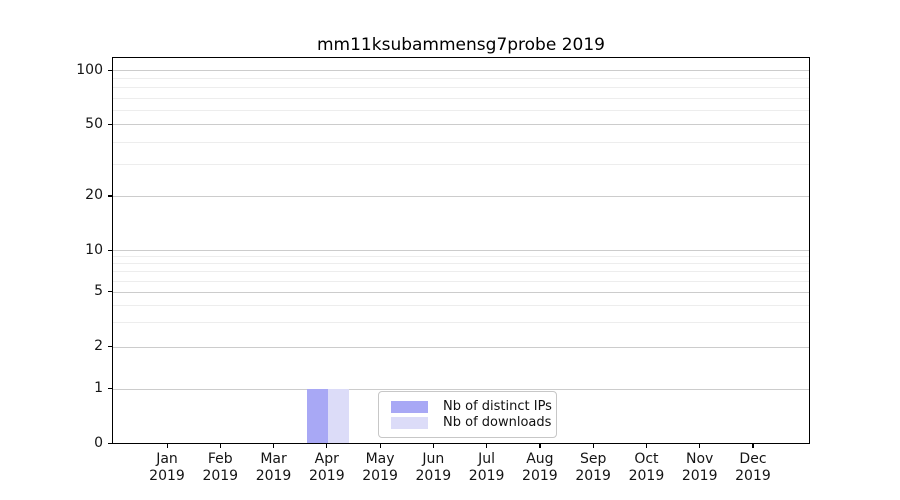 This screenshot has width=900, height=500. I want to click on y-tick-label: 50, so click(94, 123).